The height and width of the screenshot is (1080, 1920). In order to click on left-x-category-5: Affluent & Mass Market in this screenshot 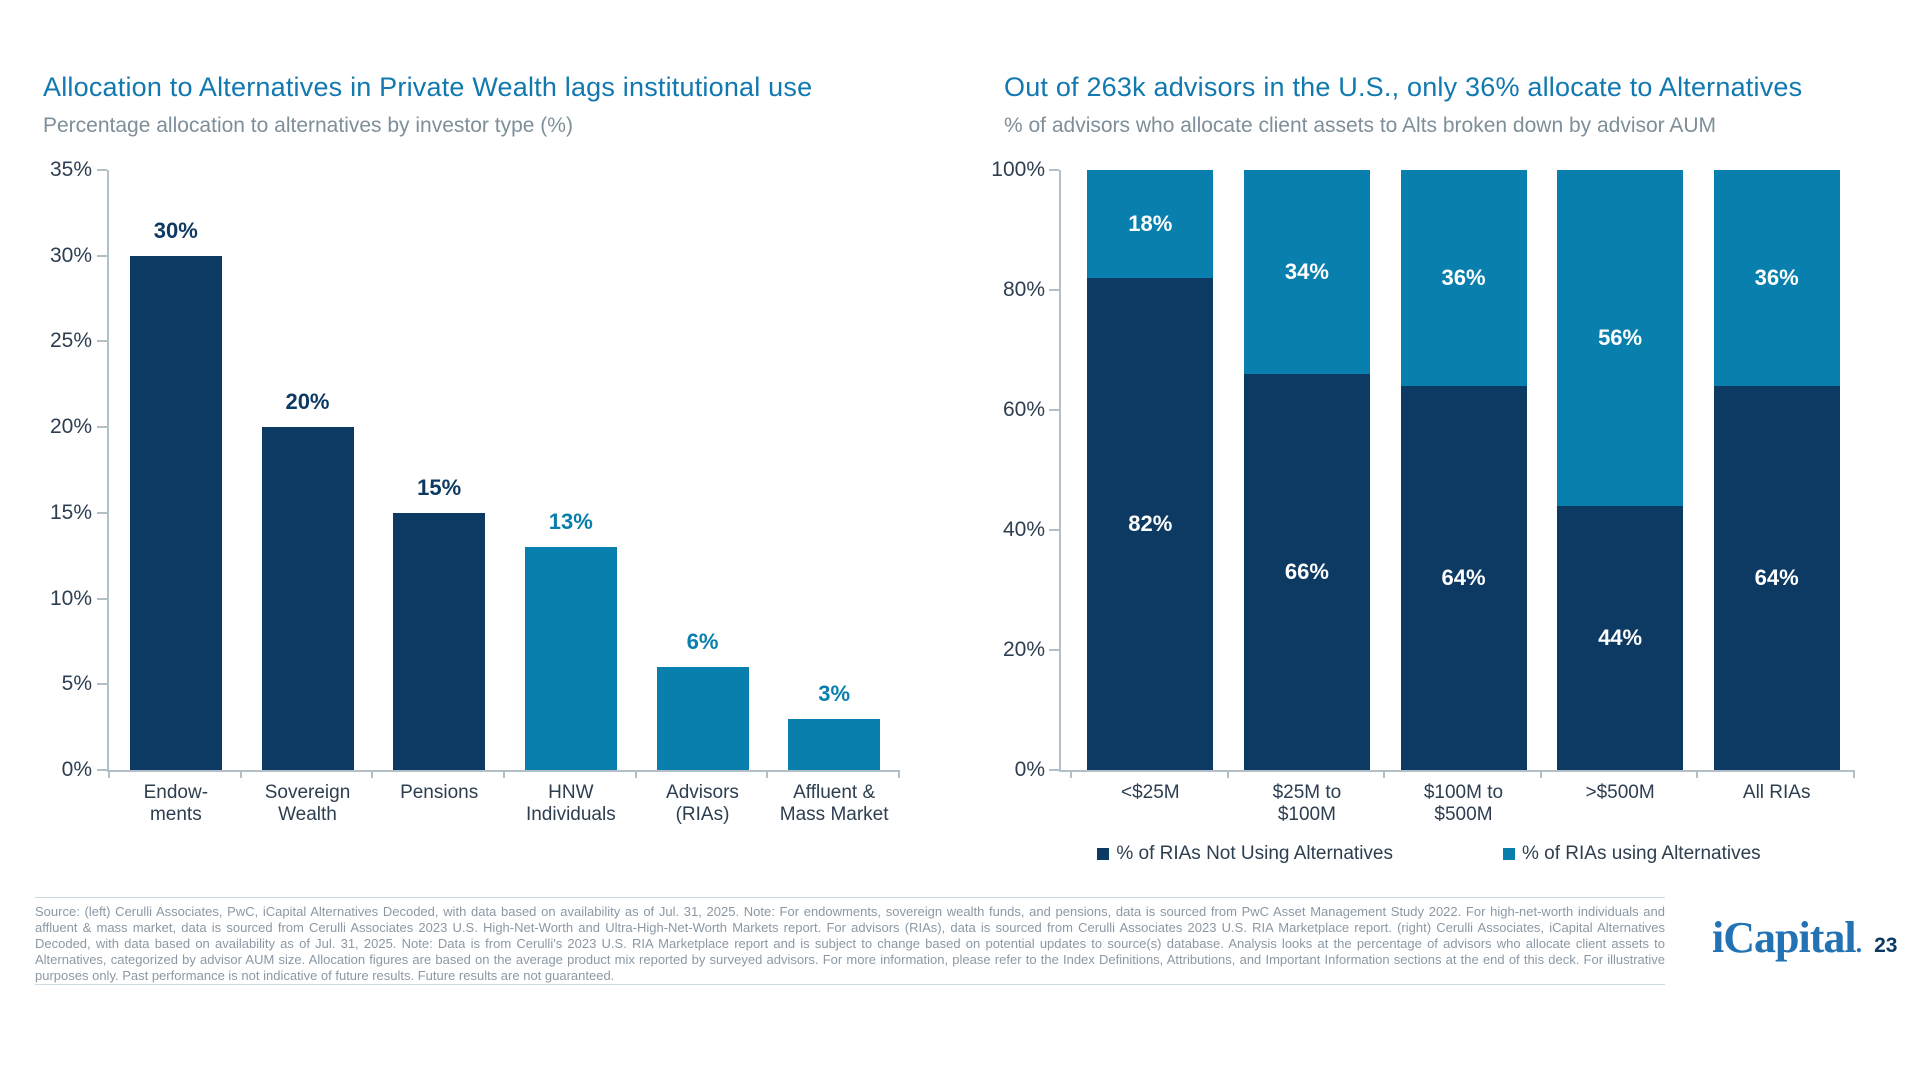, I will do `click(834, 803)`.